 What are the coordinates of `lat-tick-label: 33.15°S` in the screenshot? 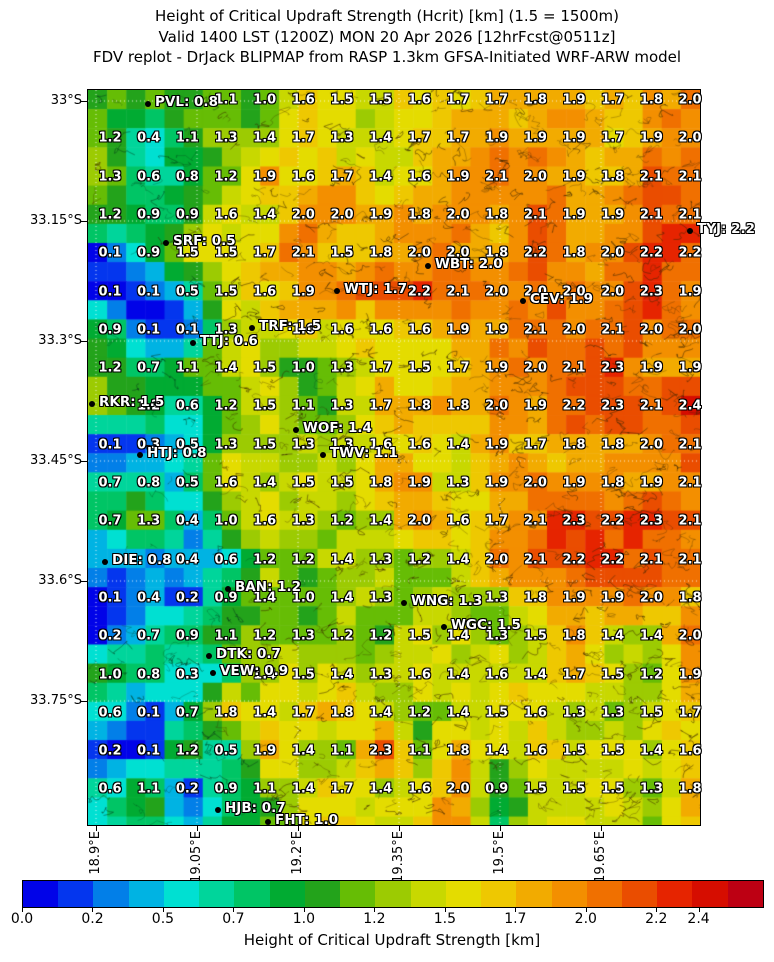 It's located at (56, 220).